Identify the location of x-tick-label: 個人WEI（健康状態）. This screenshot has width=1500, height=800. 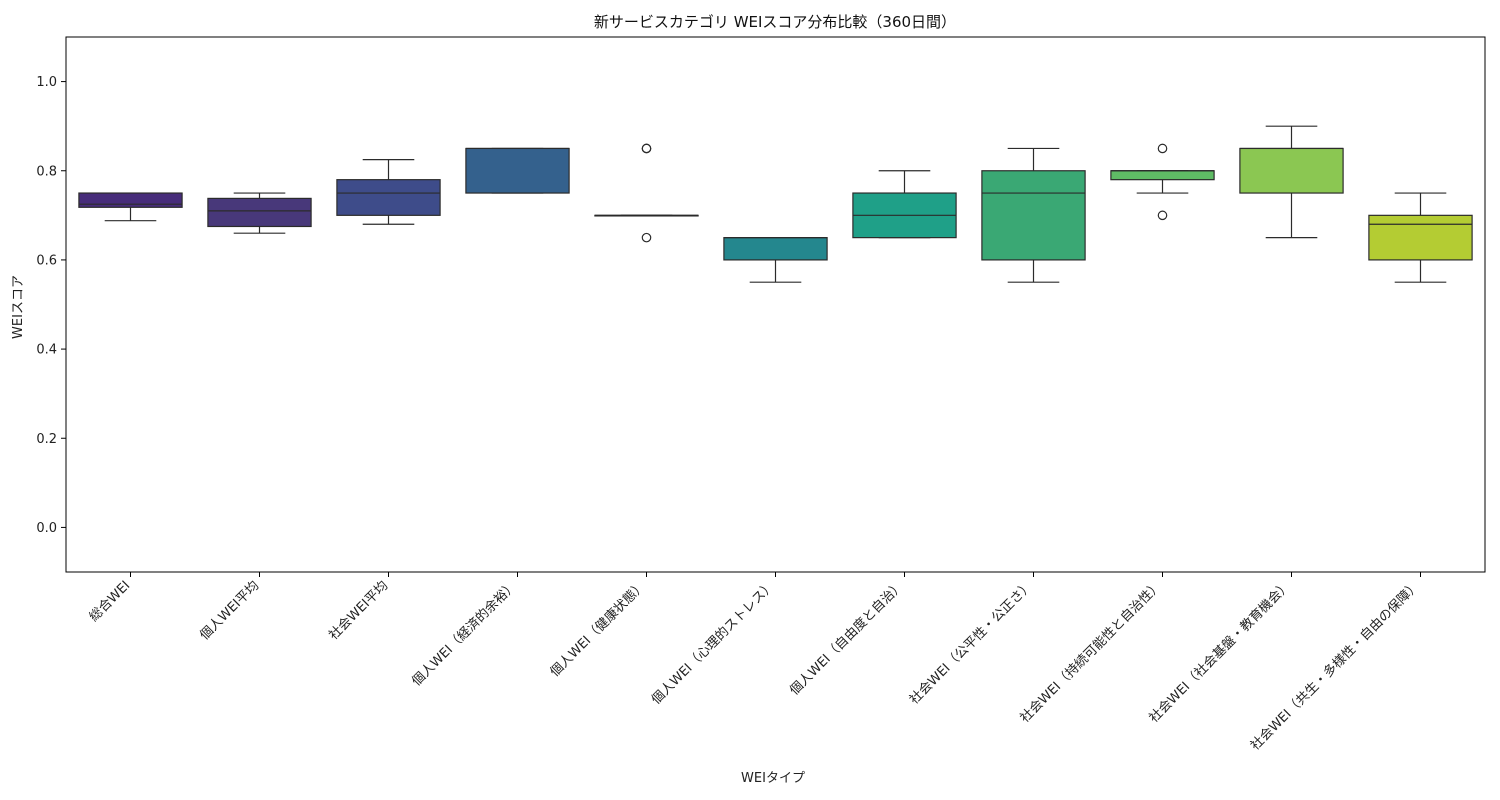
(598, 629).